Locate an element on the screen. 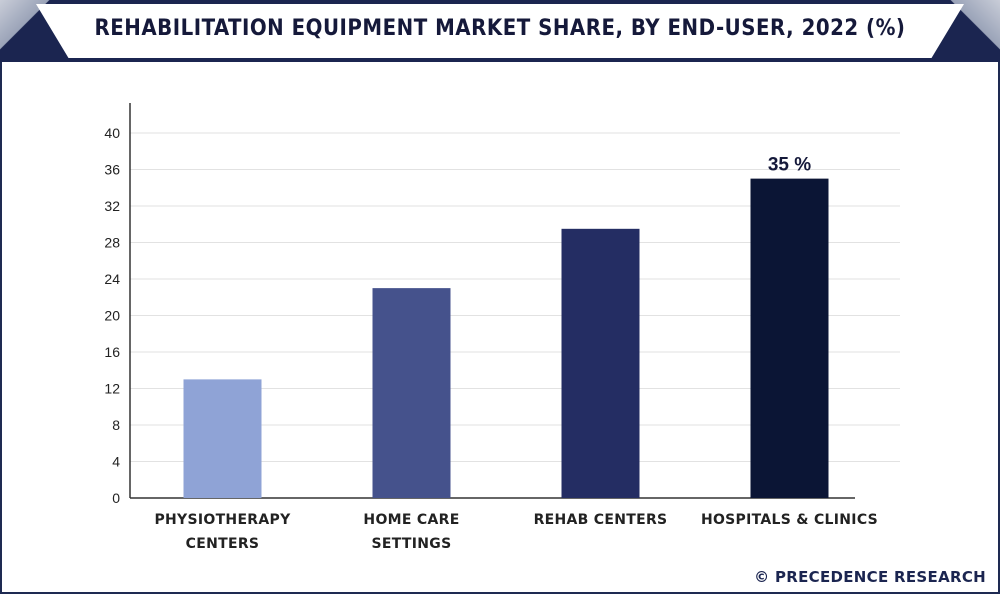 The height and width of the screenshot is (594, 1000). data-label: 35 % is located at coordinates (789, 165).